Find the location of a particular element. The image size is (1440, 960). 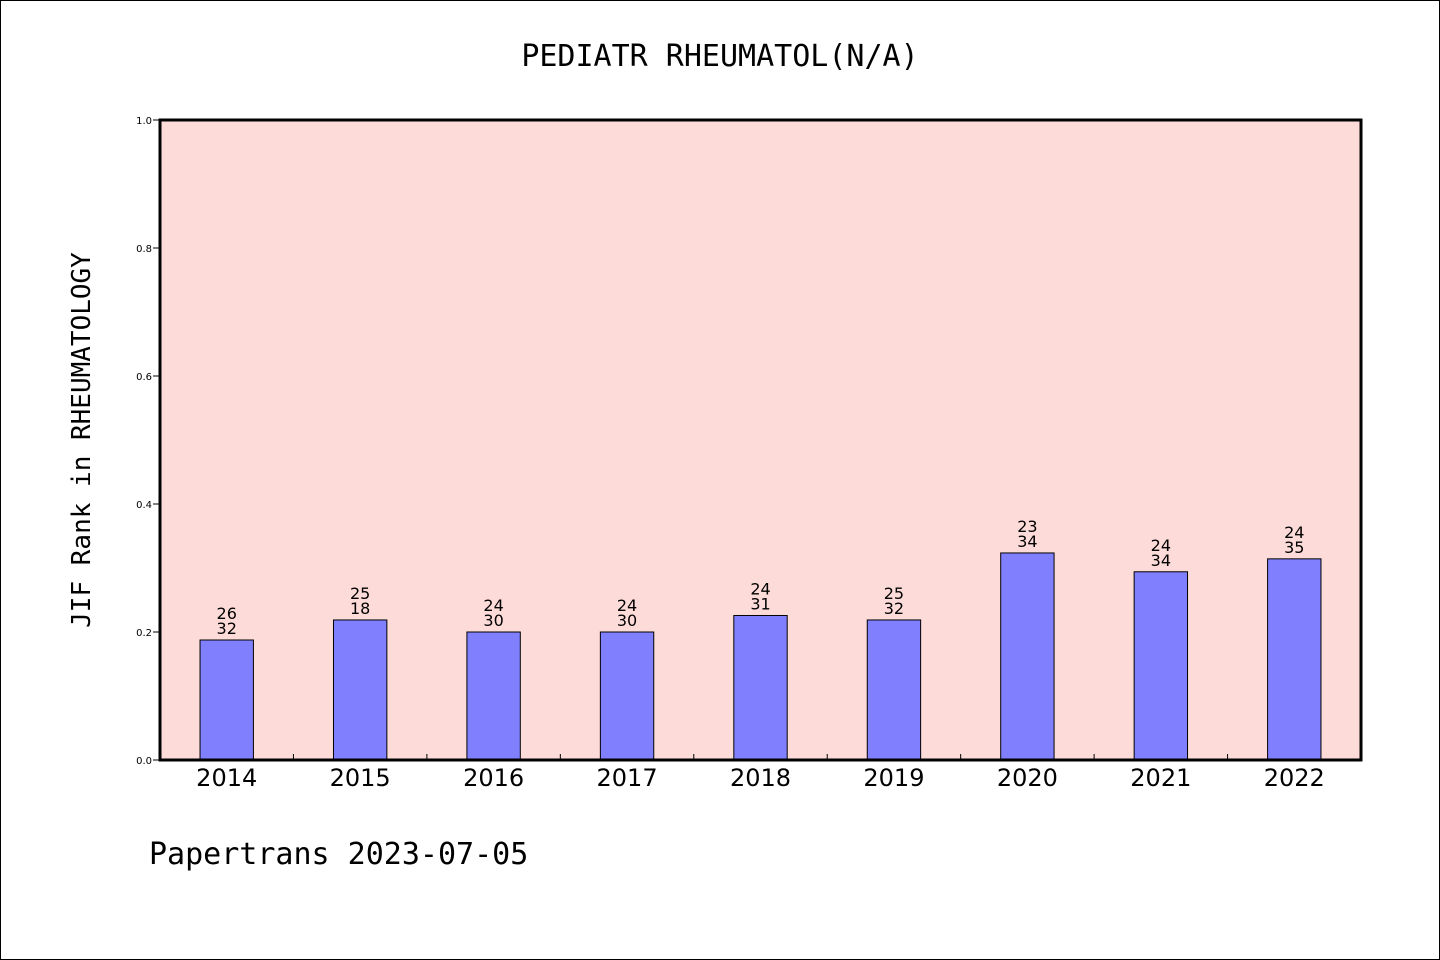

x-axis: 2014 2015 2016 2017 2018 2019 2020 2021 2022 is located at coordinates (760, 773).